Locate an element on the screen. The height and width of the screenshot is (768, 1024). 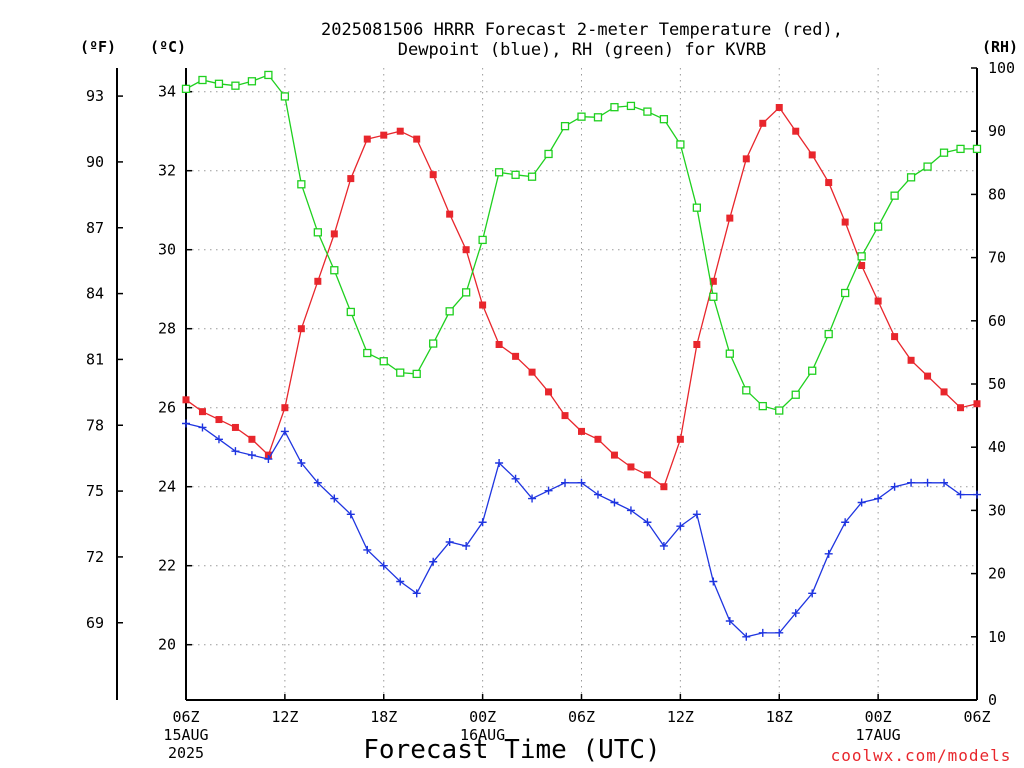
x-tick-label: 2025 is located at coordinates (186, 753).